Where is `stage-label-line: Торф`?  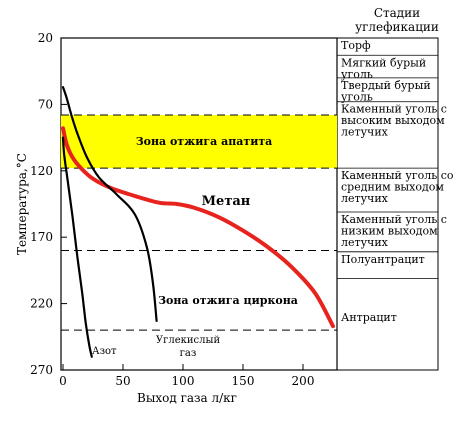
stage-label-line: Торф is located at coordinates (356, 45).